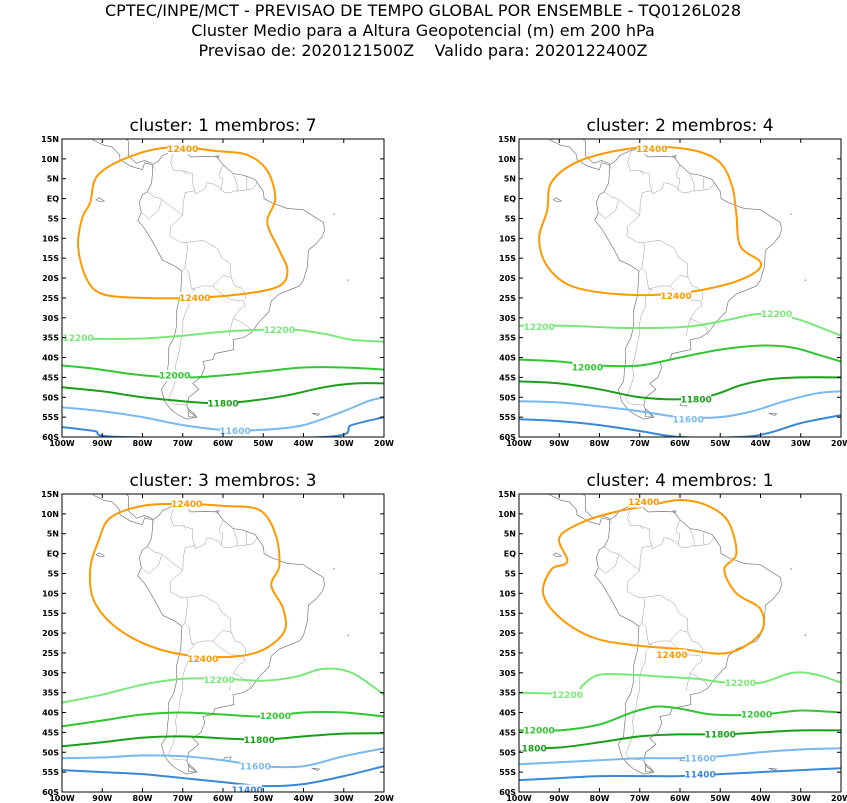 The width and height of the screenshot is (847, 803). Describe the element at coordinates (50, 238) in the screenshot. I see `lat-tick-label: 10S` at that location.